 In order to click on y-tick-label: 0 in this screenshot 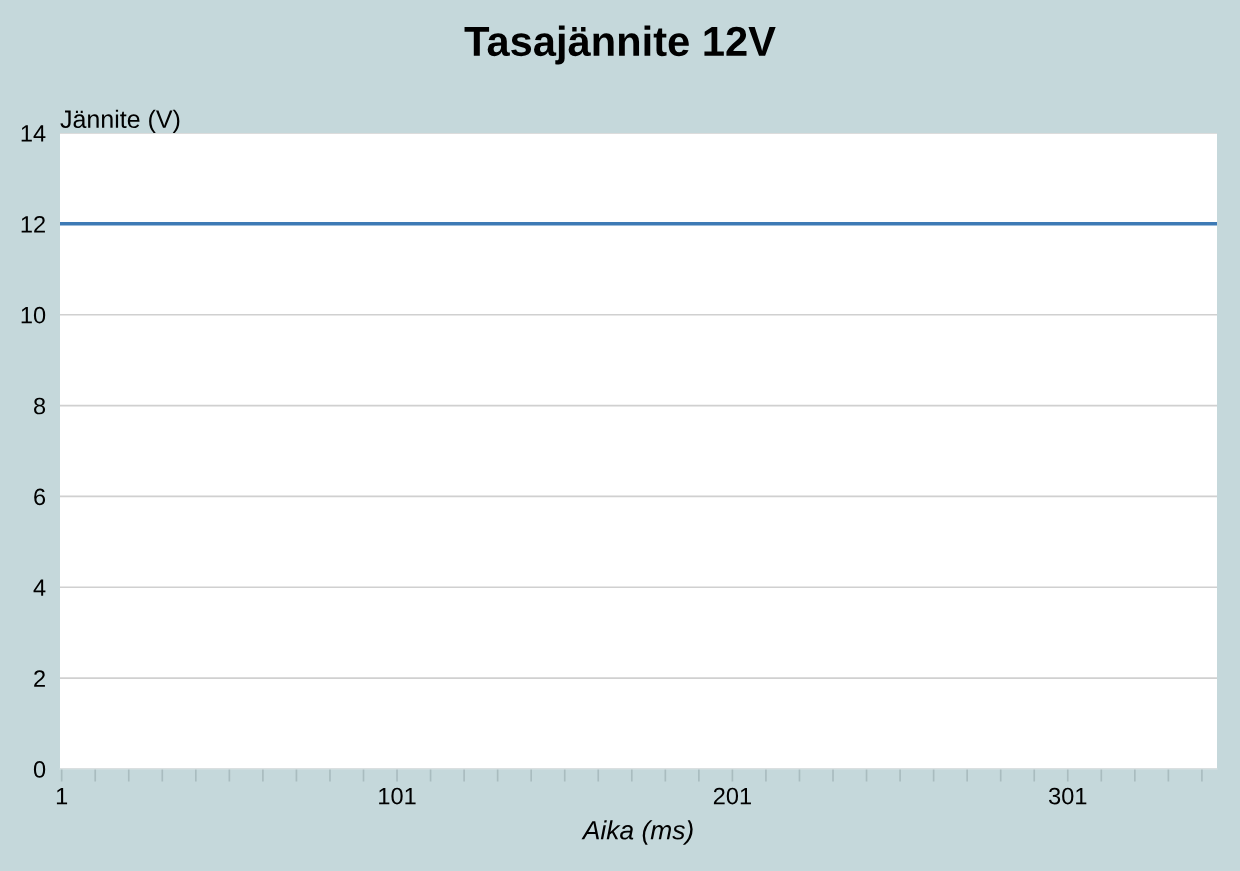, I will do `click(39, 769)`.